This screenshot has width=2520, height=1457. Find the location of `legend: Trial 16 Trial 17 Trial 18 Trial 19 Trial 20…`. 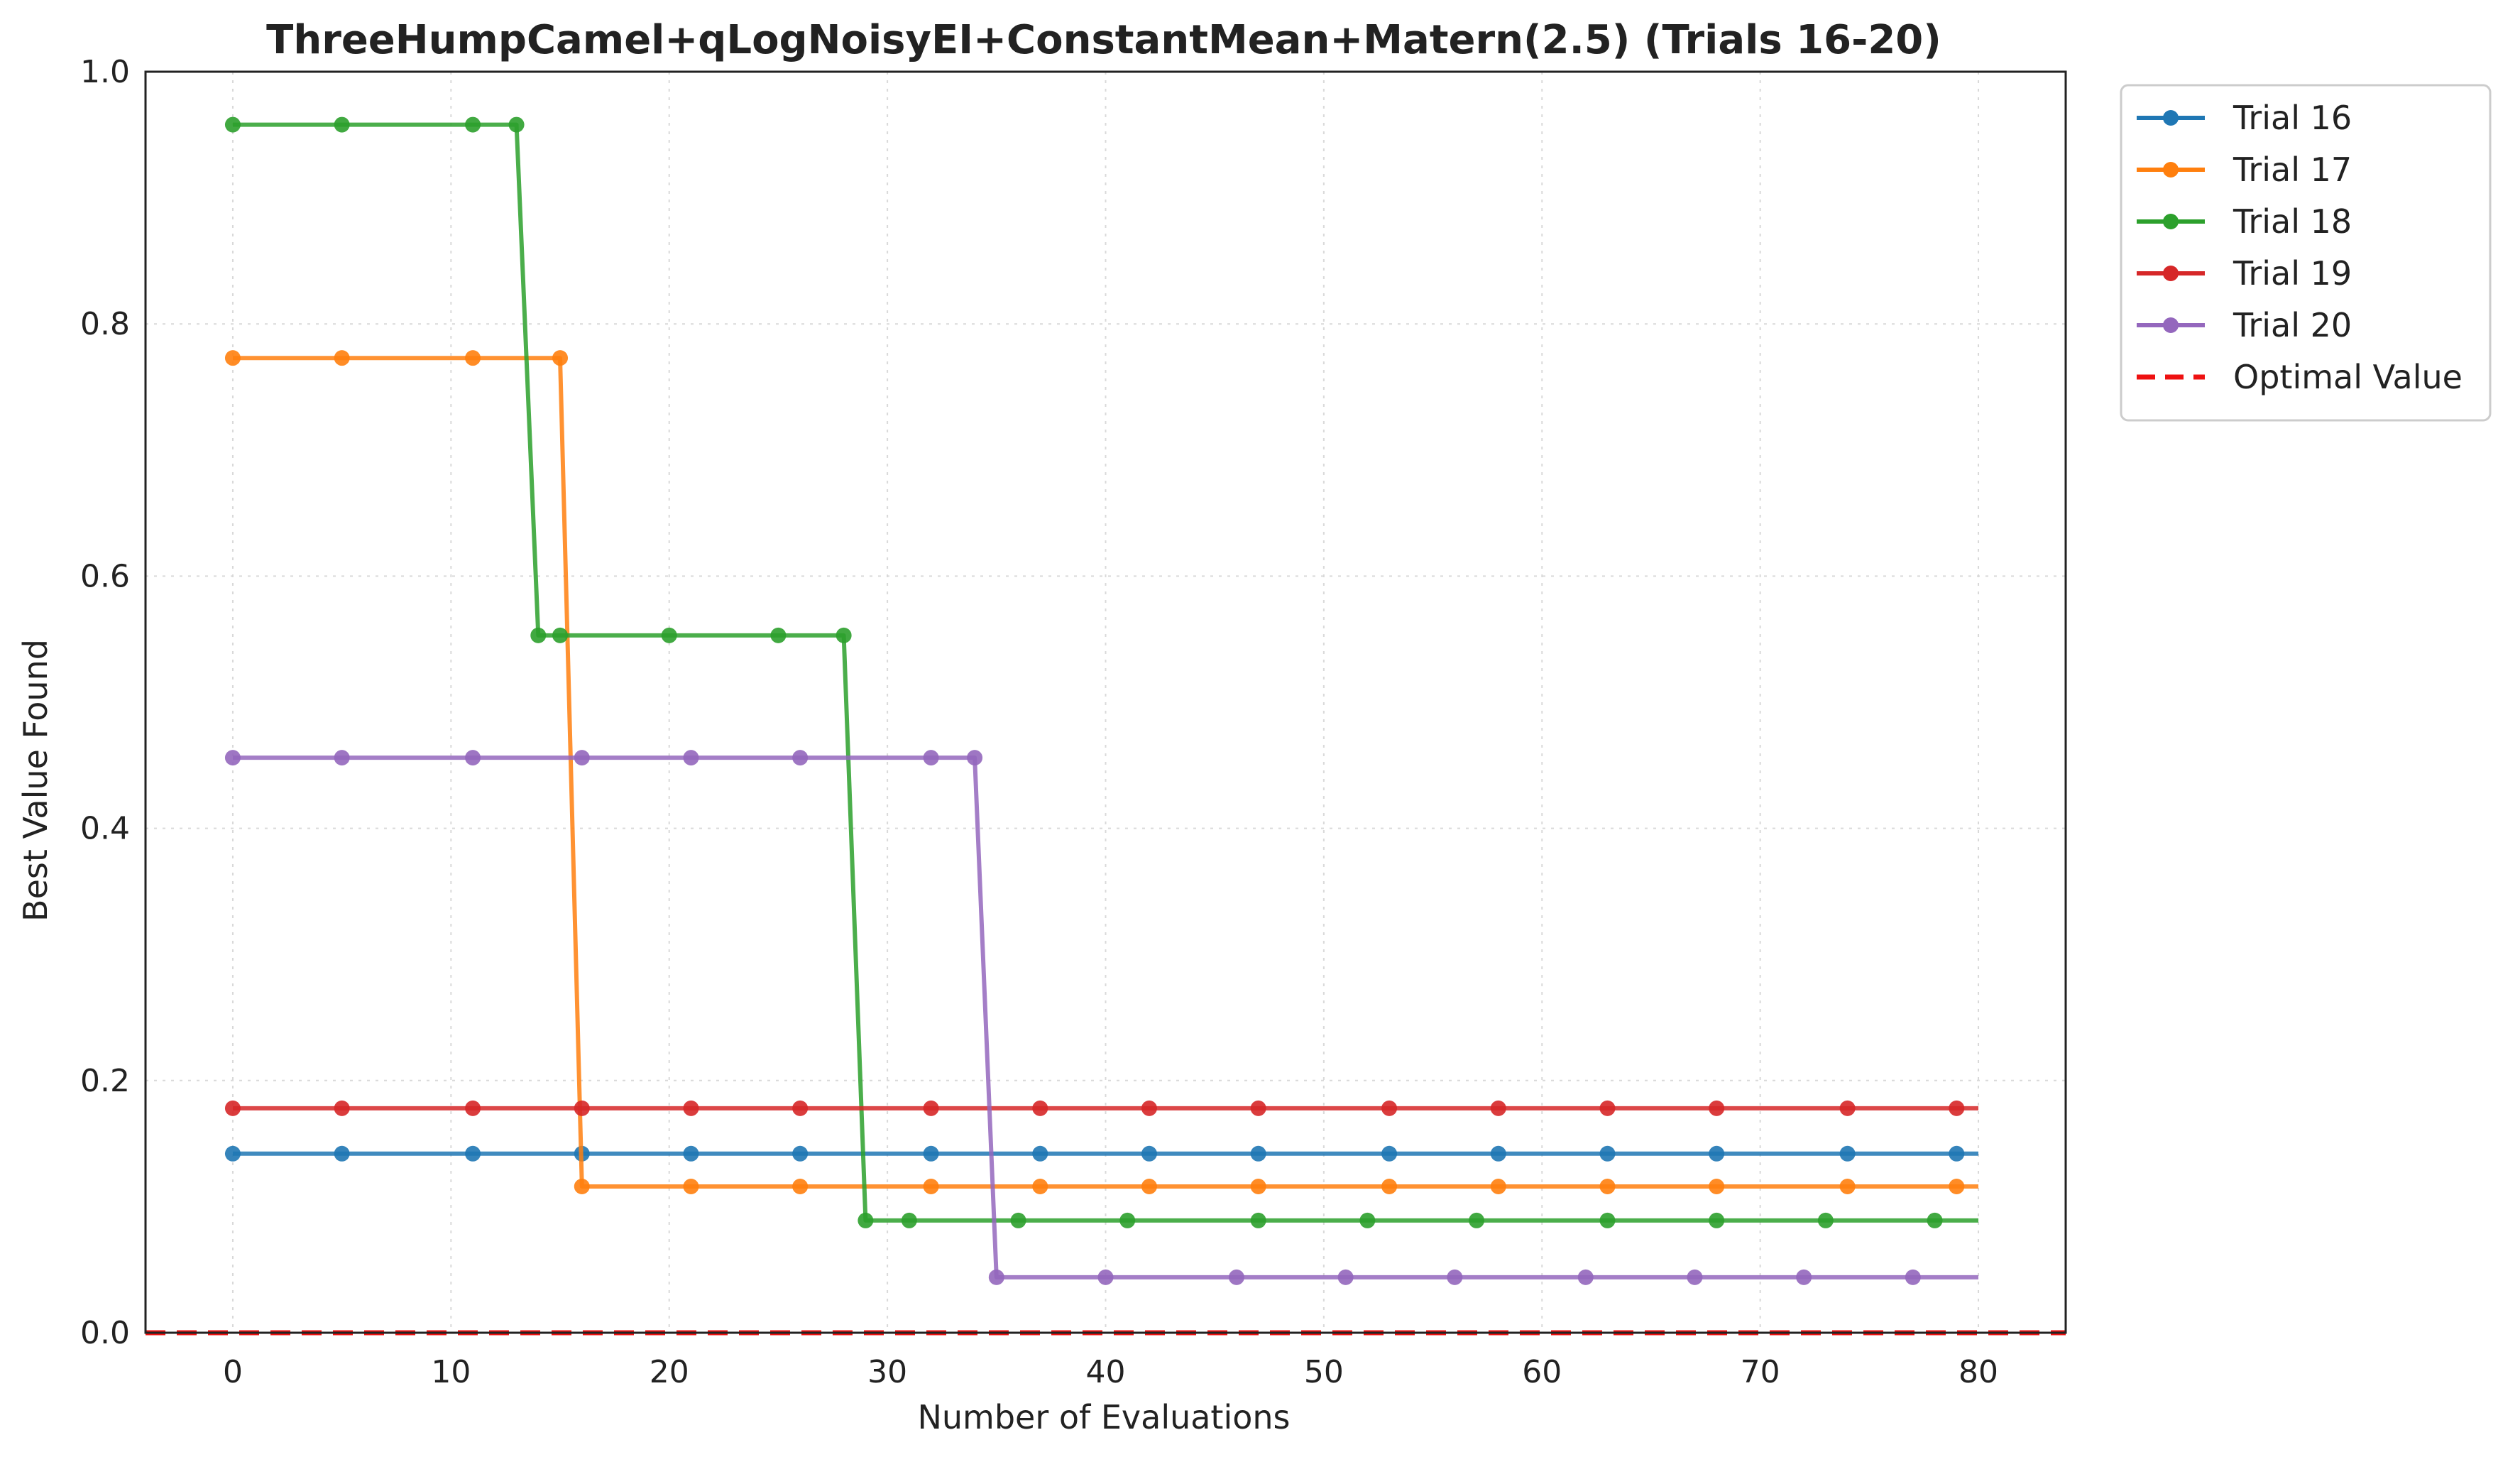

legend: Trial 16 Trial 17 Trial 18 Trial 19 Trial 20… is located at coordinates (2306, 253).